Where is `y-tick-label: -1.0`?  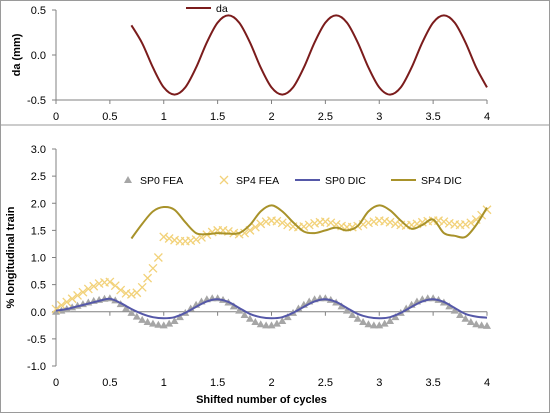
y-tick-label: -1.0 is located at coordinates (36, 367).